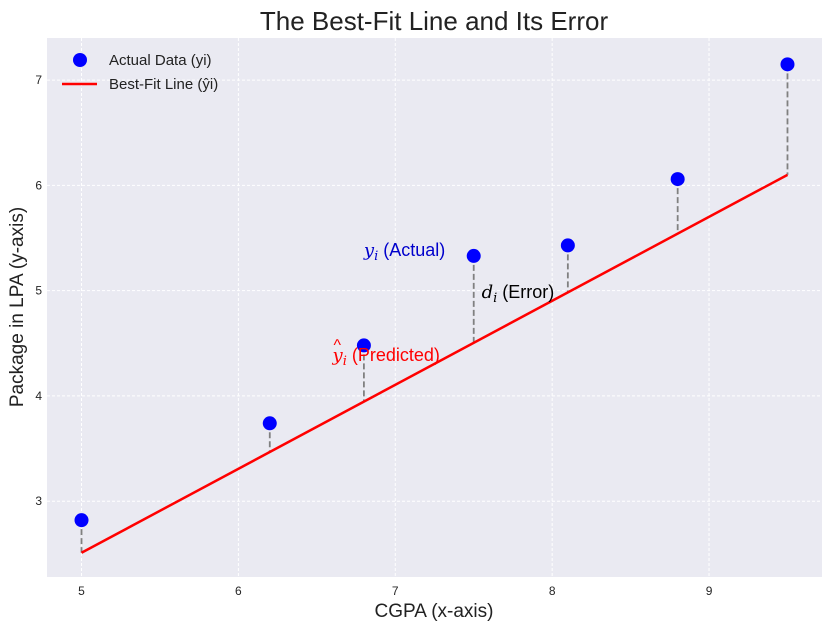 This screenshot has width=832, height=630. Describe the element at coordinates (709, 591) in the screenshot. I see `x-tick-label: 9` at that location.